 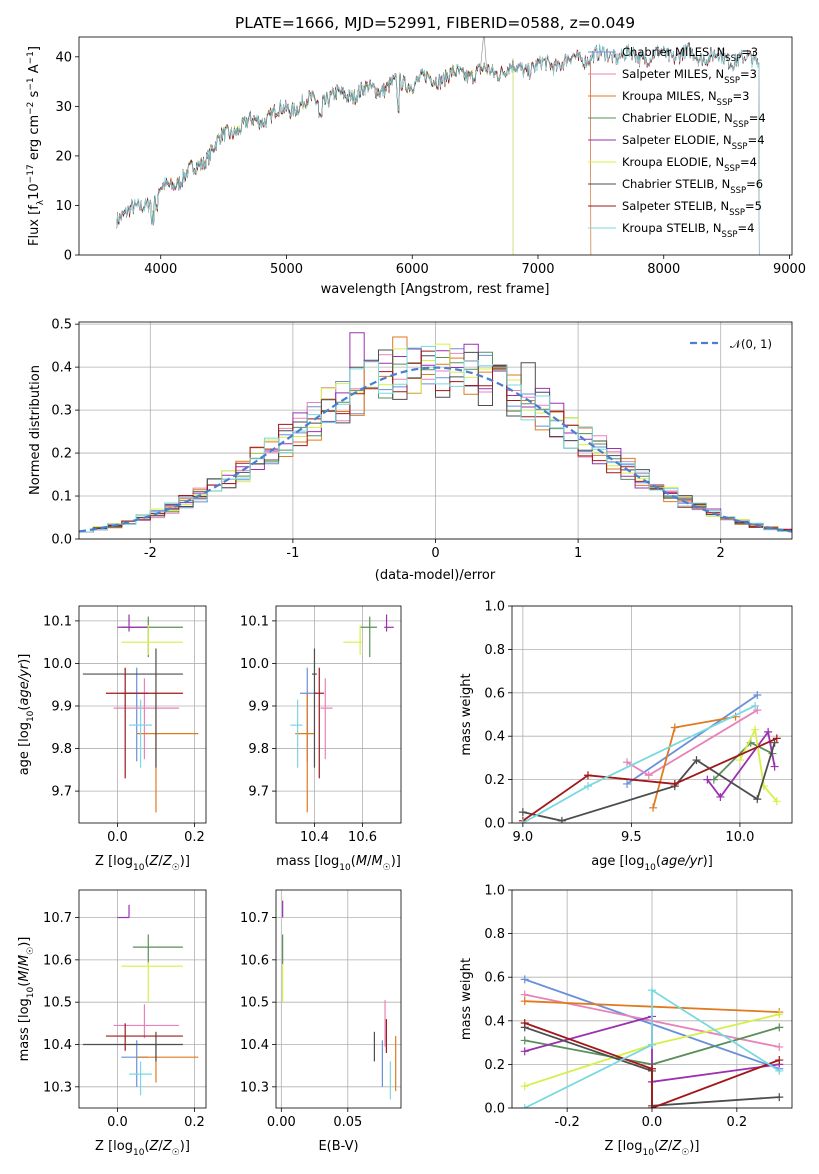 What do you see at coordinates (34, 139) in the screenshot?
I see `label-part: erg cm` at bounding box center [34, 139].